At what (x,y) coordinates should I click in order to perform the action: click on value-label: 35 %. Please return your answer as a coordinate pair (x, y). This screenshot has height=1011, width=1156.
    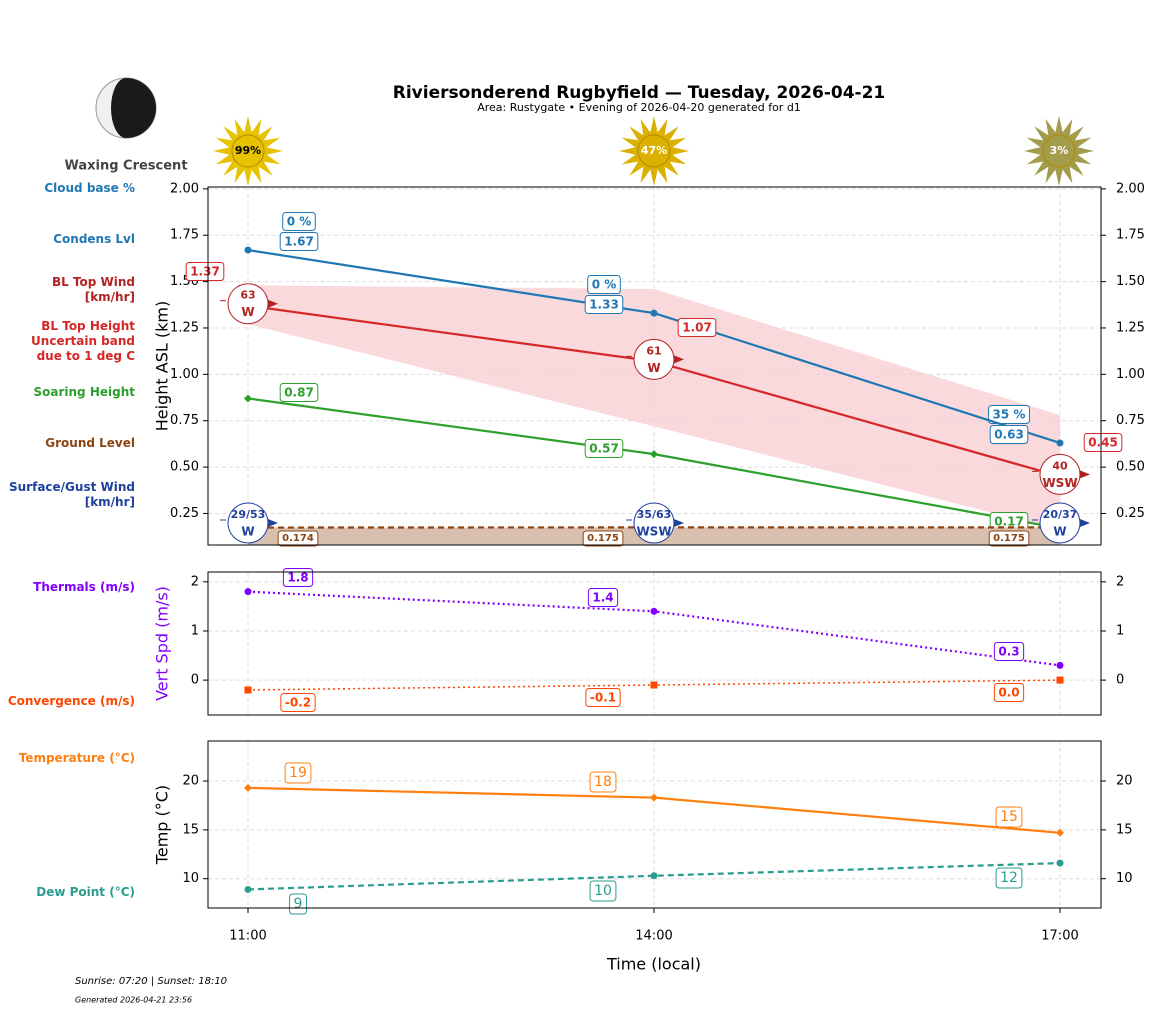
    Looking at the image, I should click on (1009, 415).